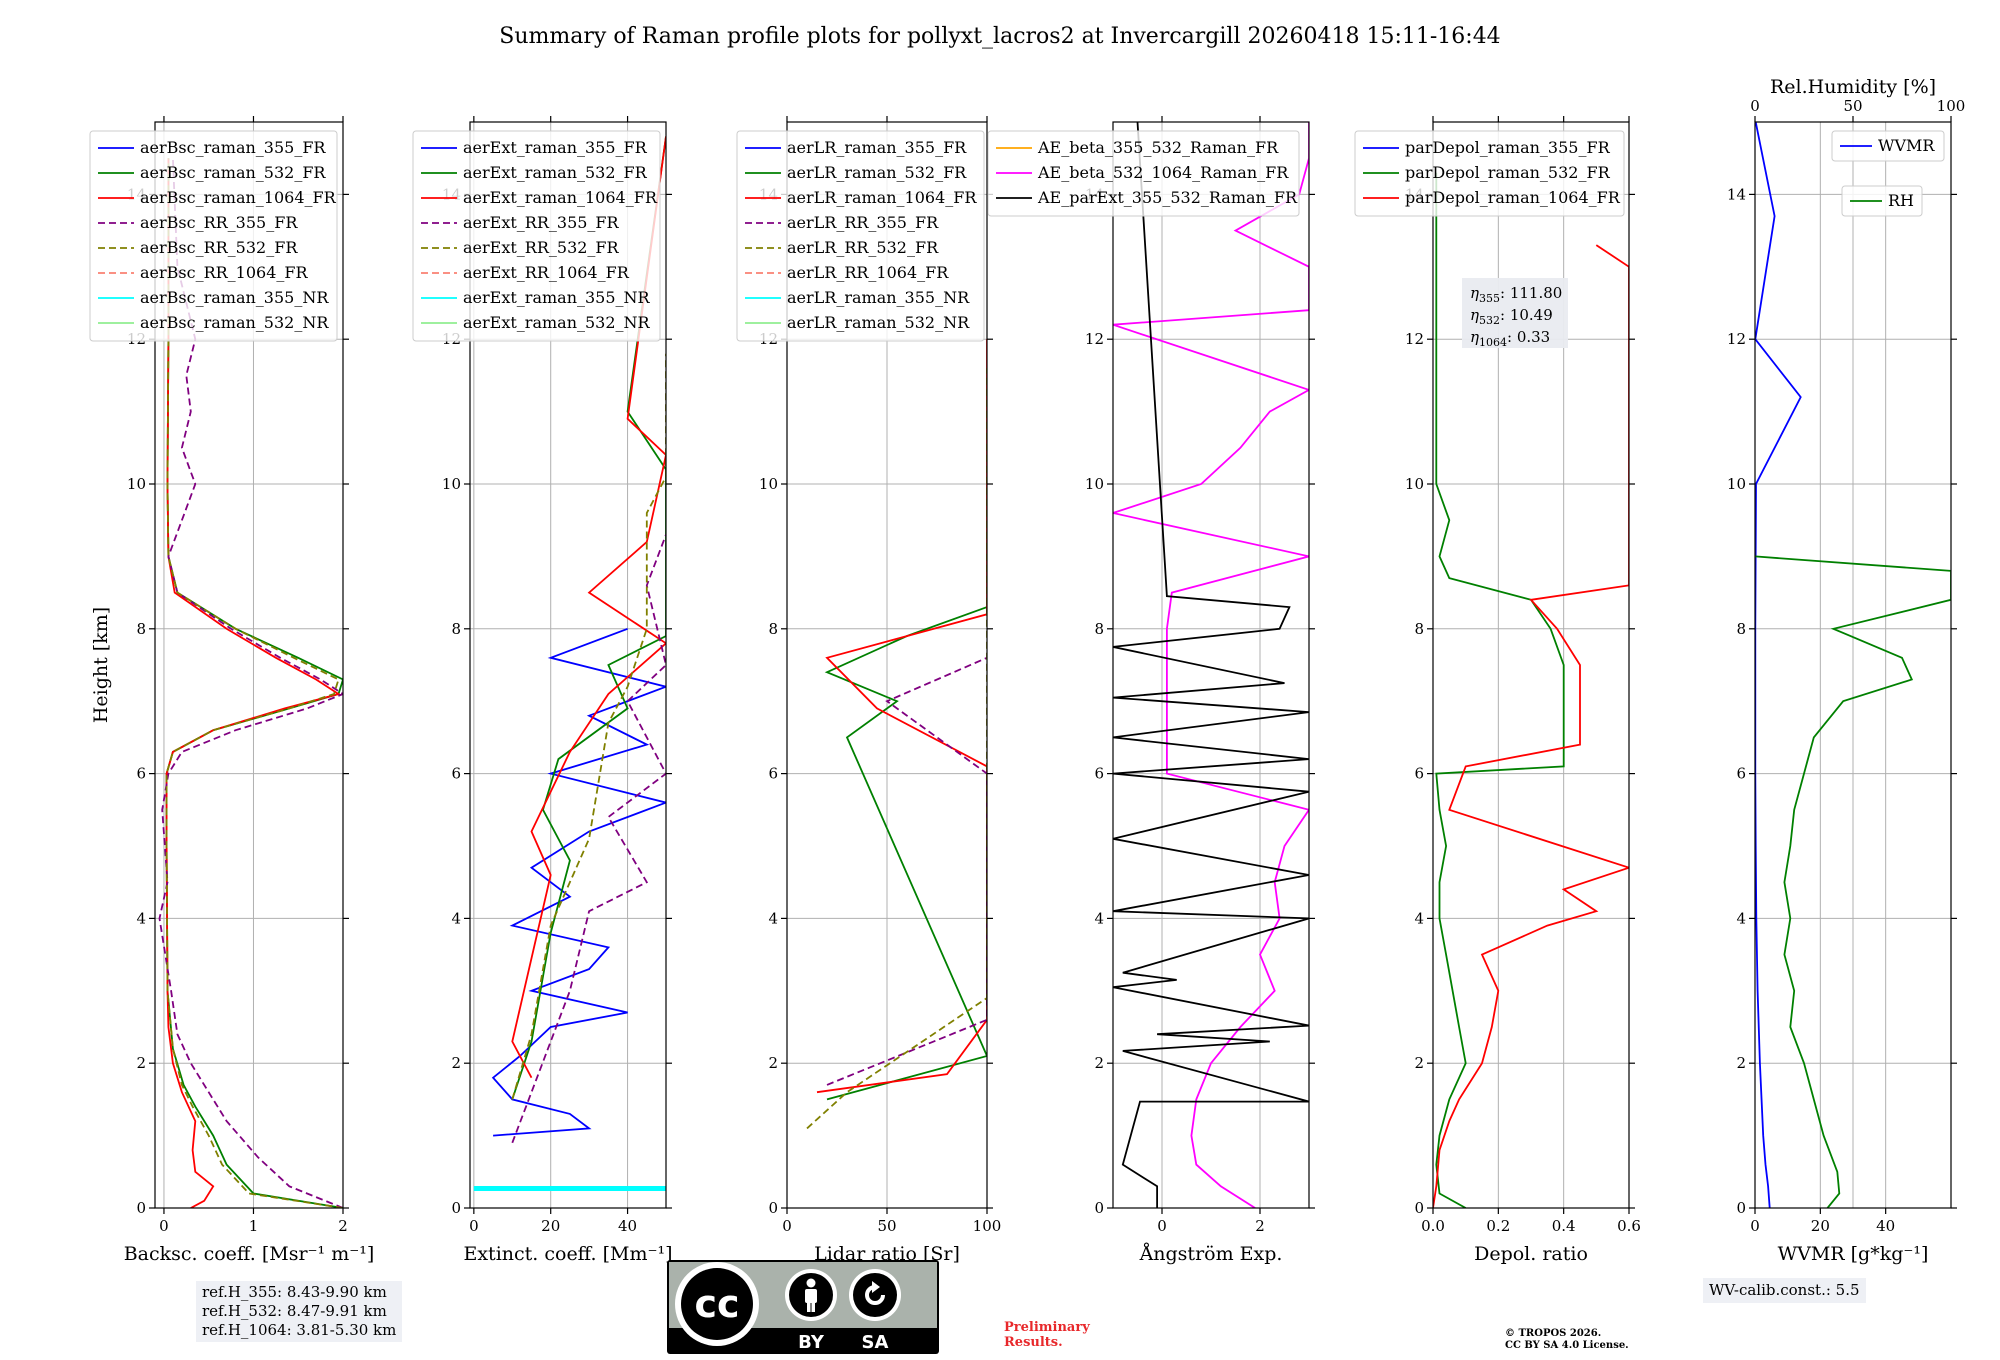 The width and height of the screenshot is (2000, 1360). Describe the element at coordinates (299, 1330) in the screenshot. I see `ref-height-1064: ref.H_1064: 3.81-5.30 km` at that location.